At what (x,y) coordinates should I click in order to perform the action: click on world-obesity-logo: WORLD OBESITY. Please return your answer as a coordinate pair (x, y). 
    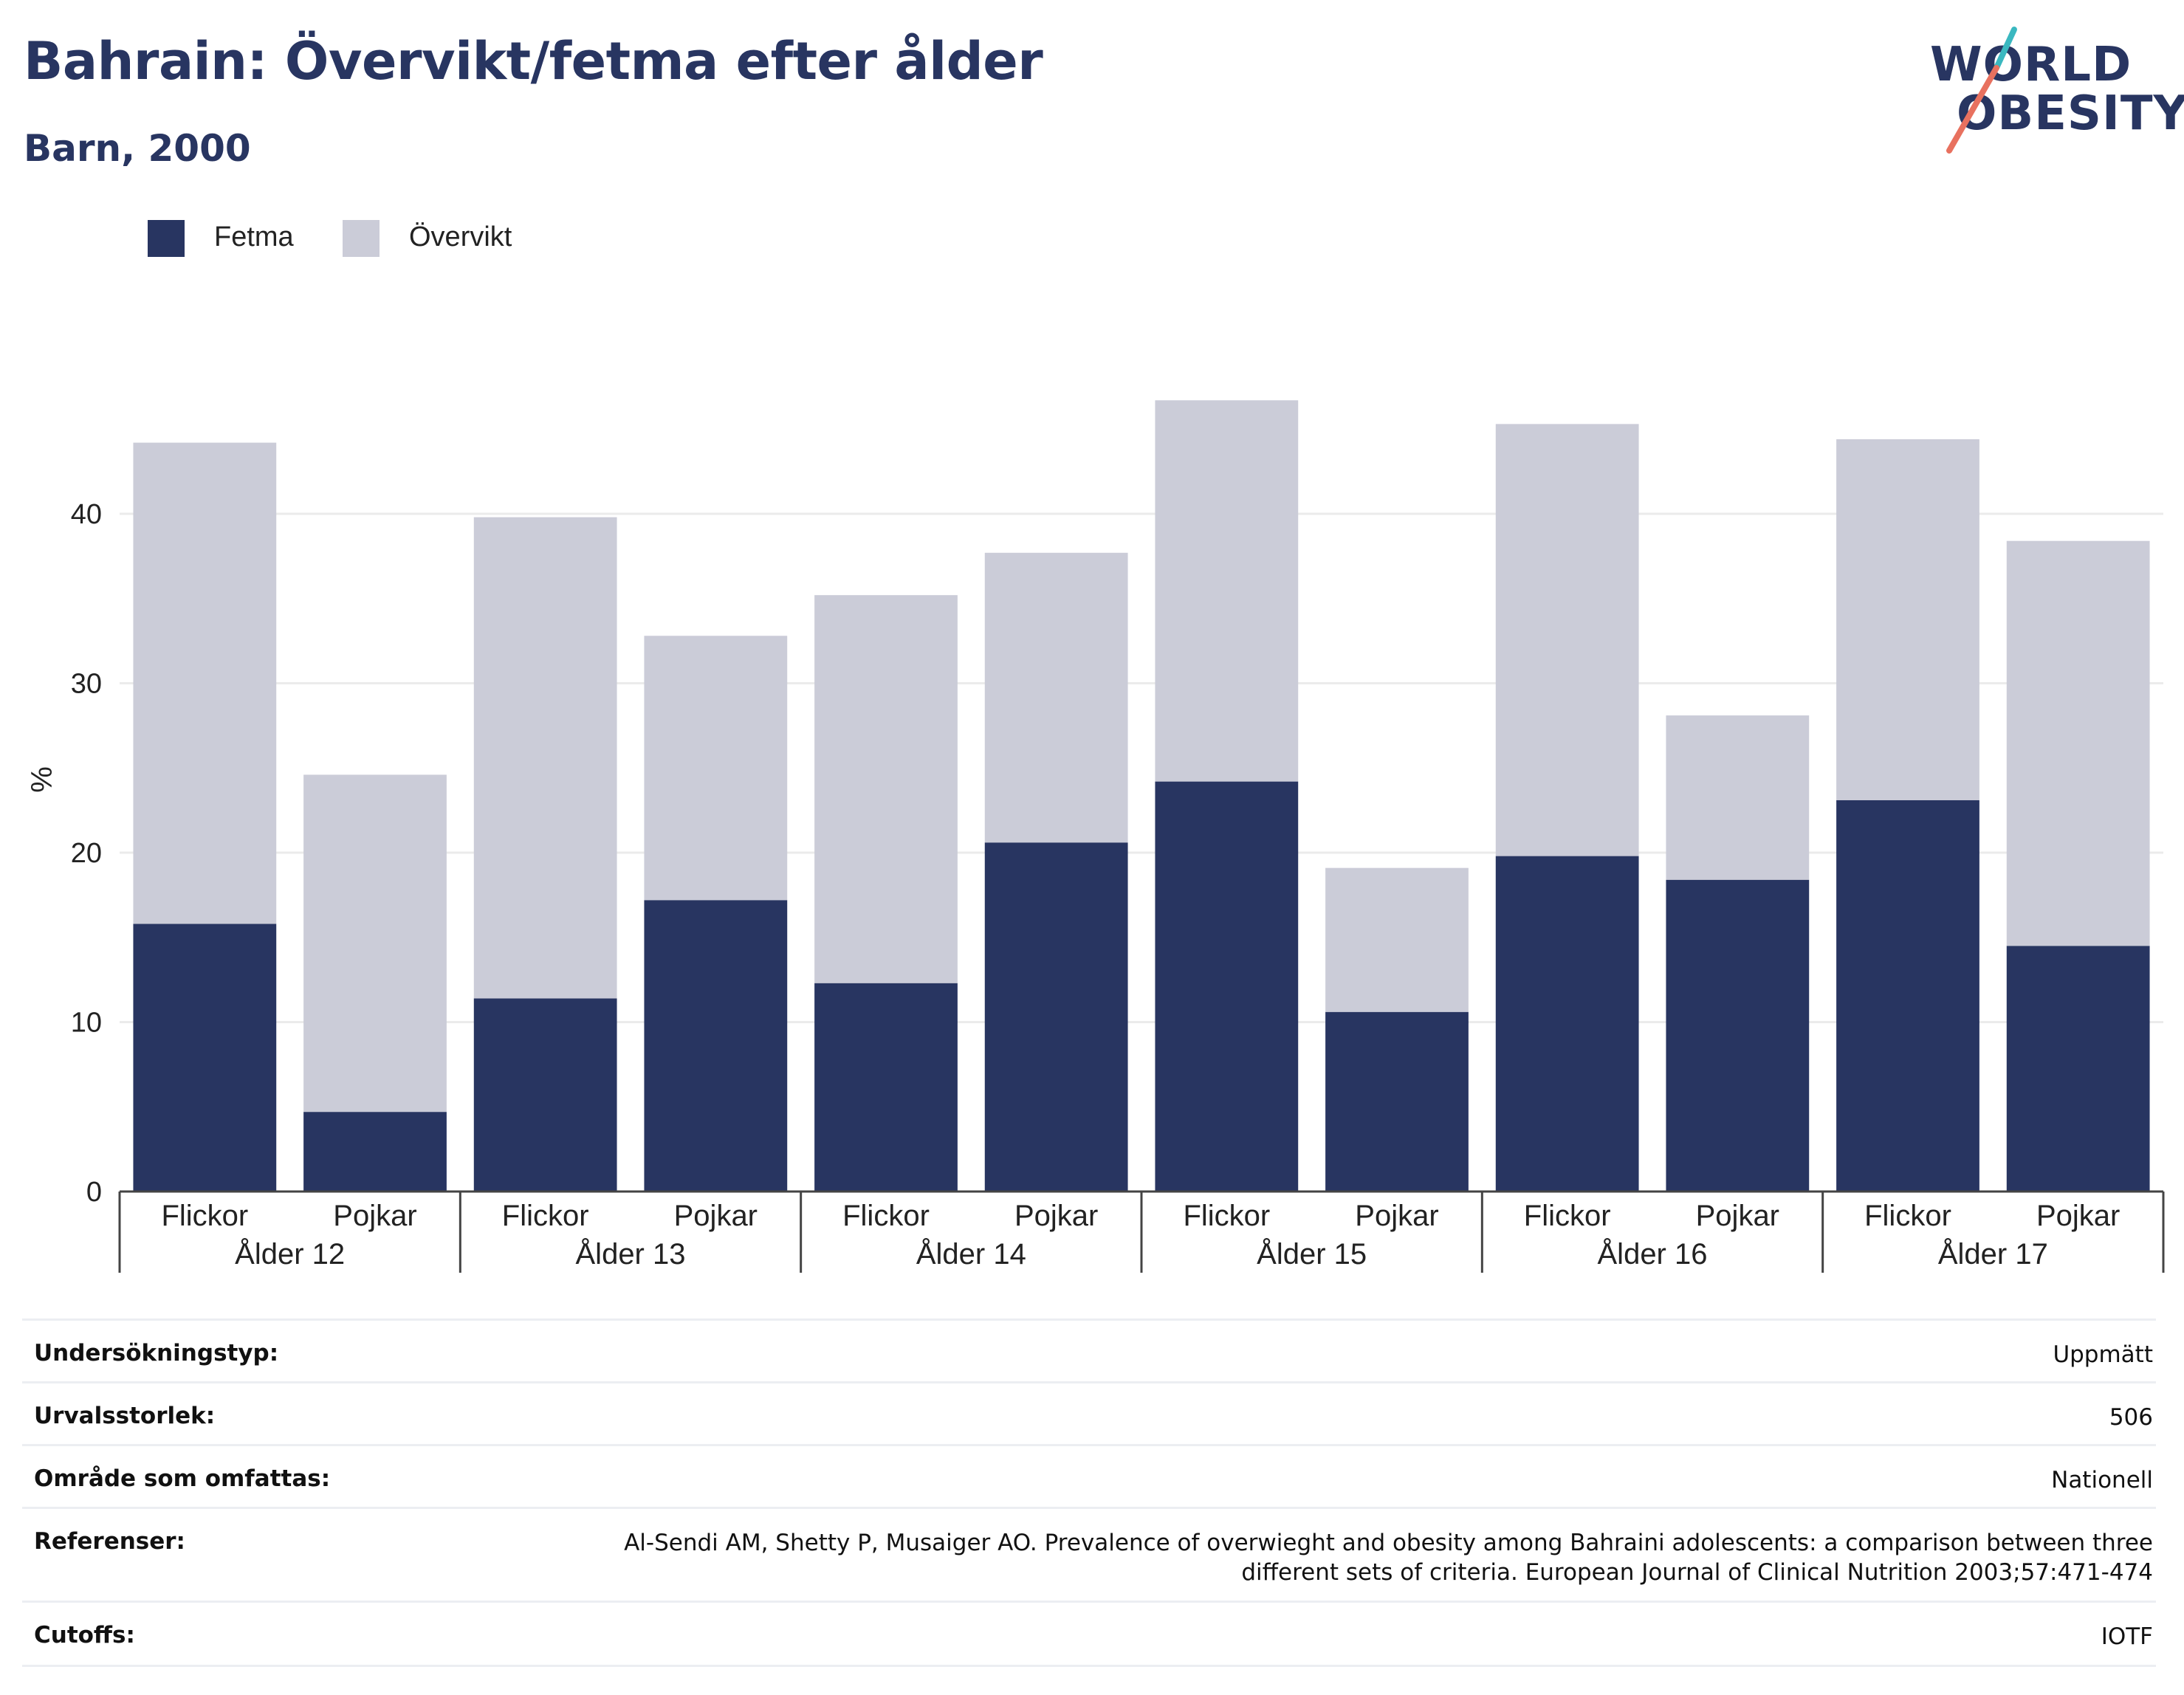
    Looking at the image, I should click on (2055, 91).